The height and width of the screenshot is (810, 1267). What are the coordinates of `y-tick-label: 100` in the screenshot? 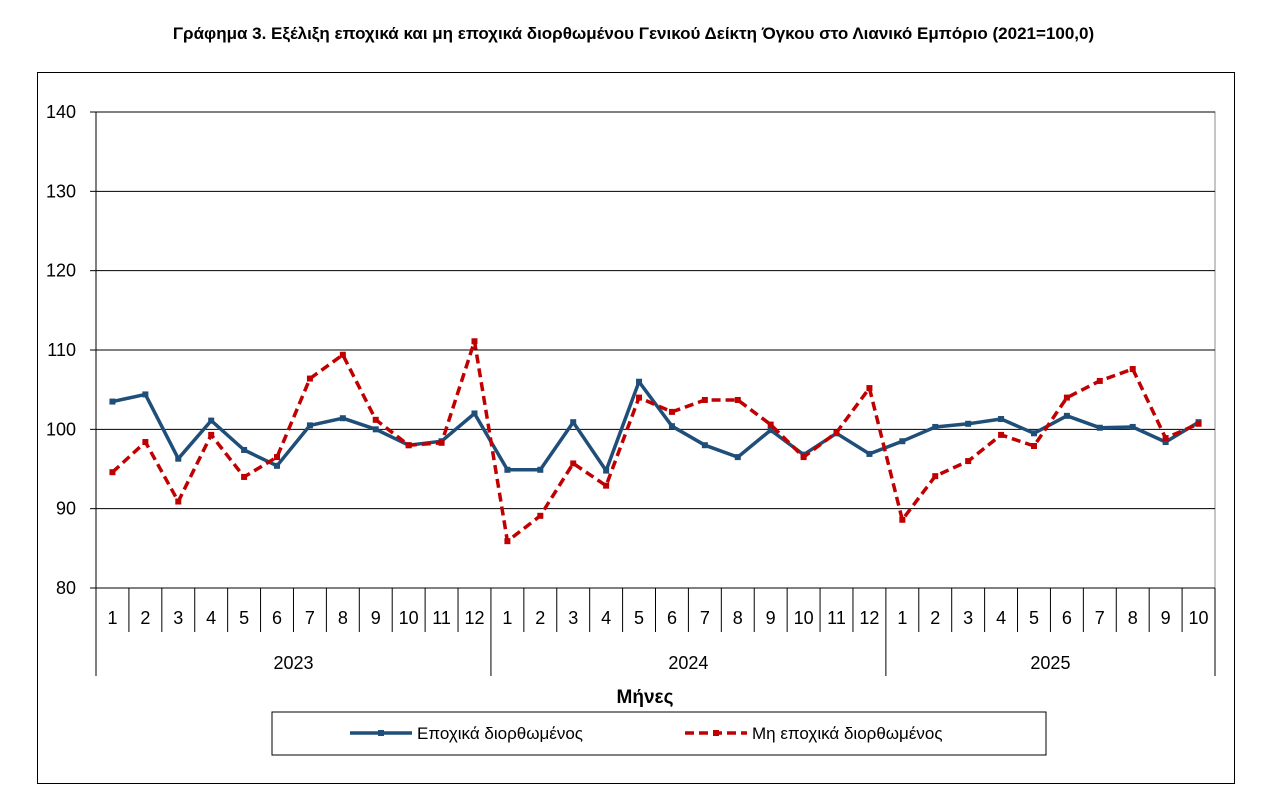 It's located at (61, 429).